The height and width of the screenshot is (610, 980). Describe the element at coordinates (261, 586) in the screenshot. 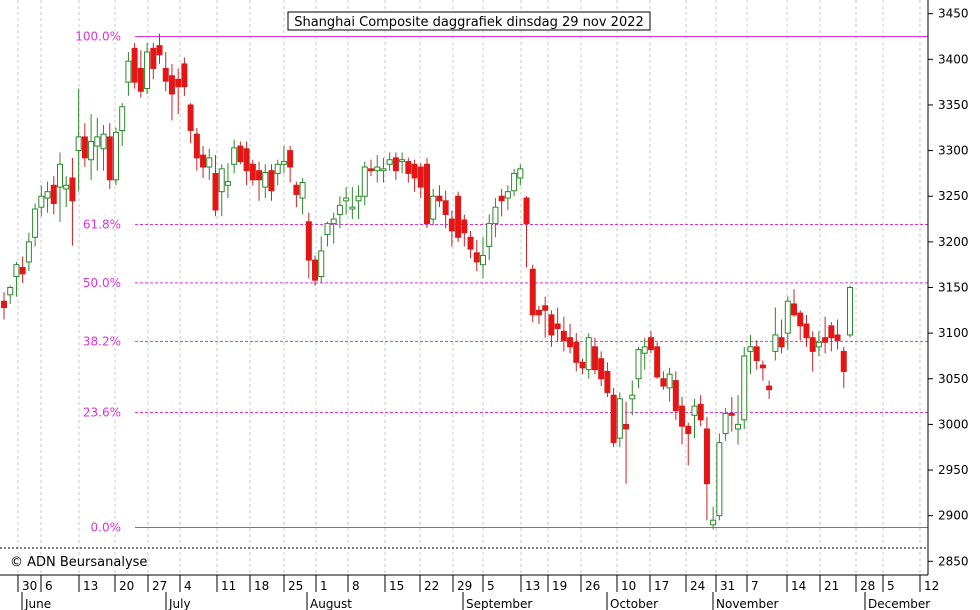

I see `x-day-label: 18` at that location.